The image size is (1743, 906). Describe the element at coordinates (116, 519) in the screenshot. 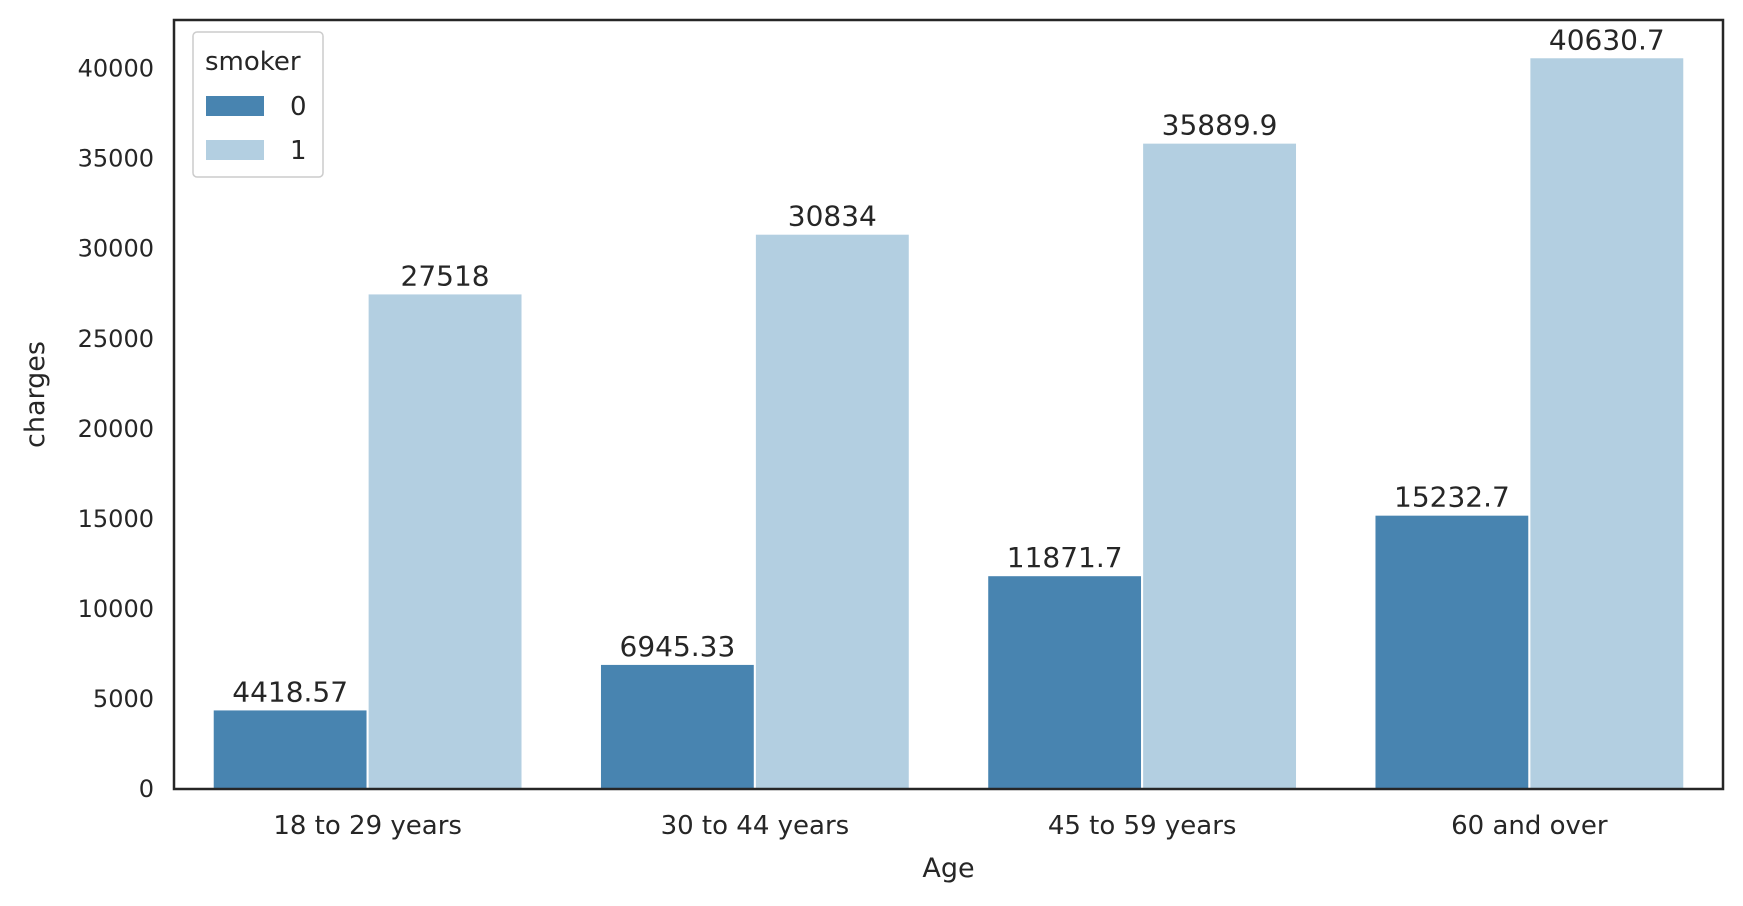

I see `y-tick-label: 15000` at that location.